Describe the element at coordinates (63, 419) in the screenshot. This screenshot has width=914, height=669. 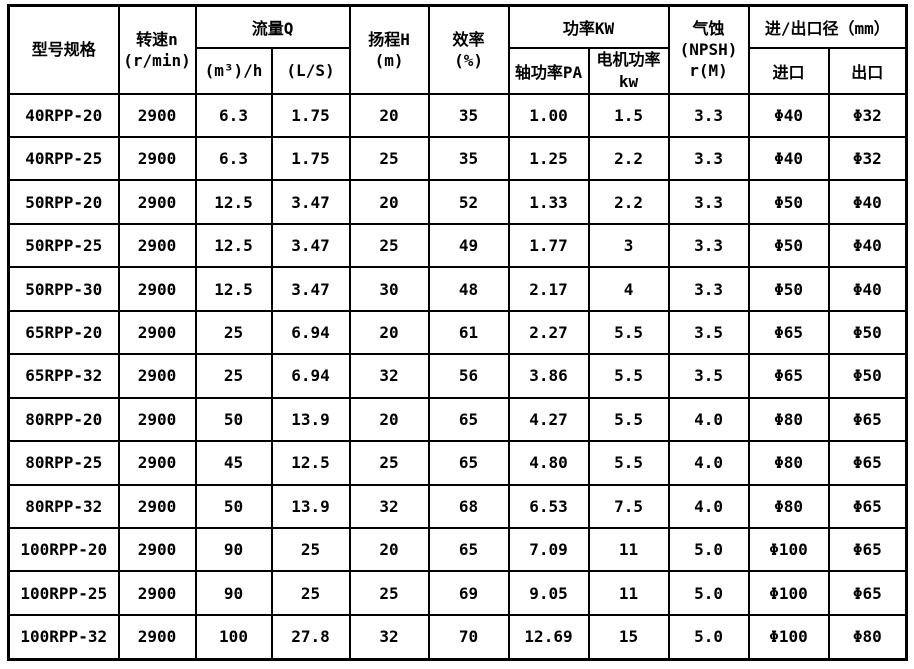
I see `cell-model: 80RPP-20` at that location.